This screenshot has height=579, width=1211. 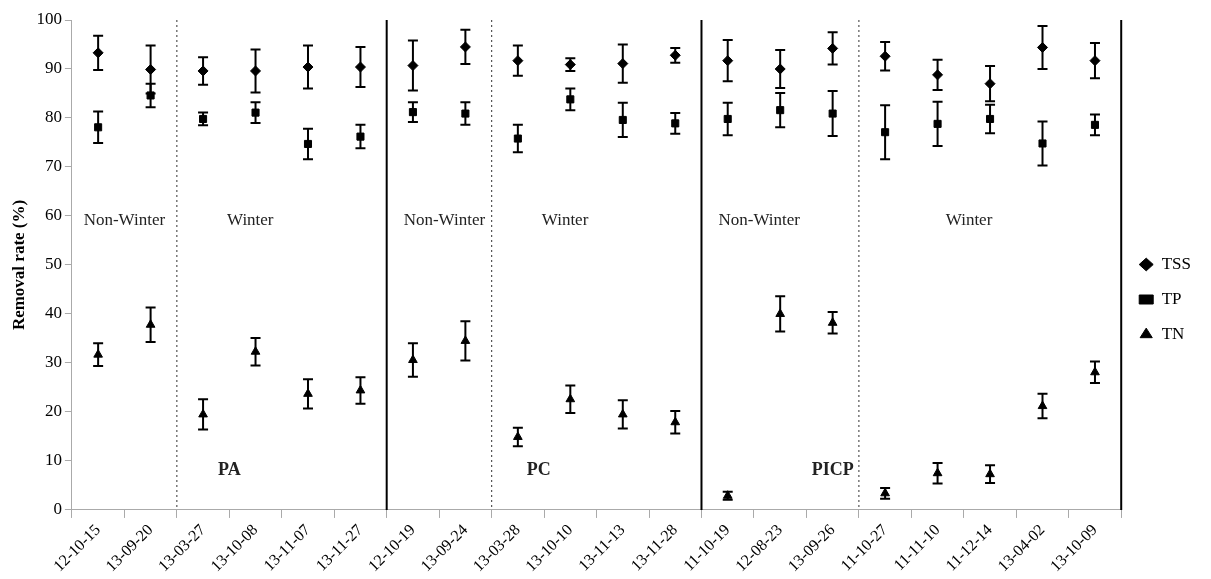 What do you see at coordinates (1173, 333) in the screenshot?
I see `legend-label: TN` at bounding box center [1173, 333].